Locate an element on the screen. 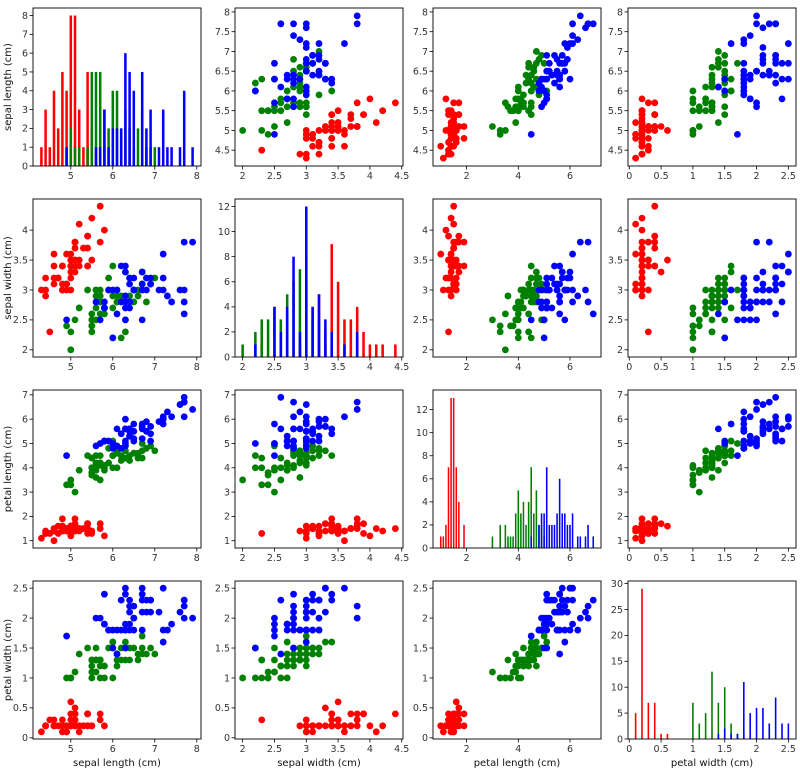  x-tick-label: 7 is located at coordinates (155, 558).